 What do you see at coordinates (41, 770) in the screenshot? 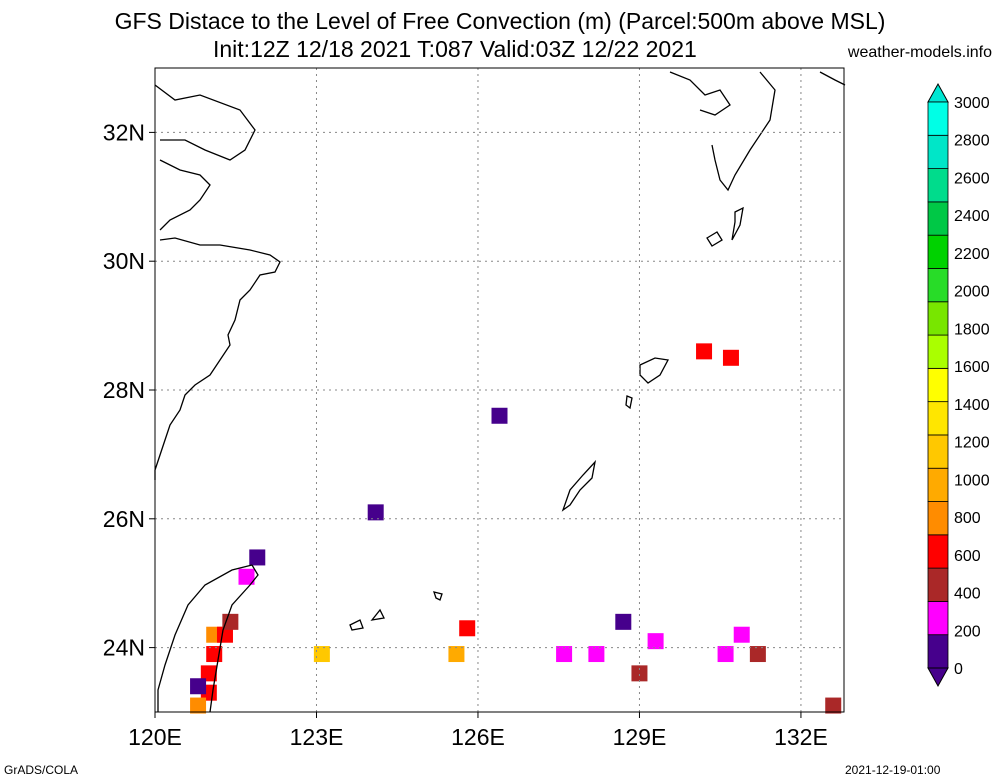
I see `footer-grads-credit: GrADS/COLA` at bounding box center [41, 770].